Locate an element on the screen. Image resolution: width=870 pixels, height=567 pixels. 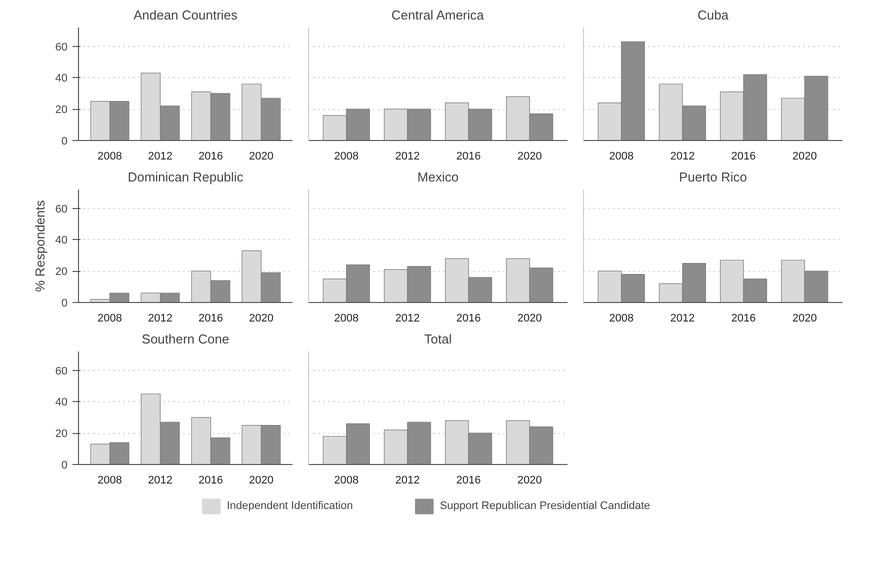
legend-label: Support Republican Presidential Candidate is located at coordinates (545, 506).